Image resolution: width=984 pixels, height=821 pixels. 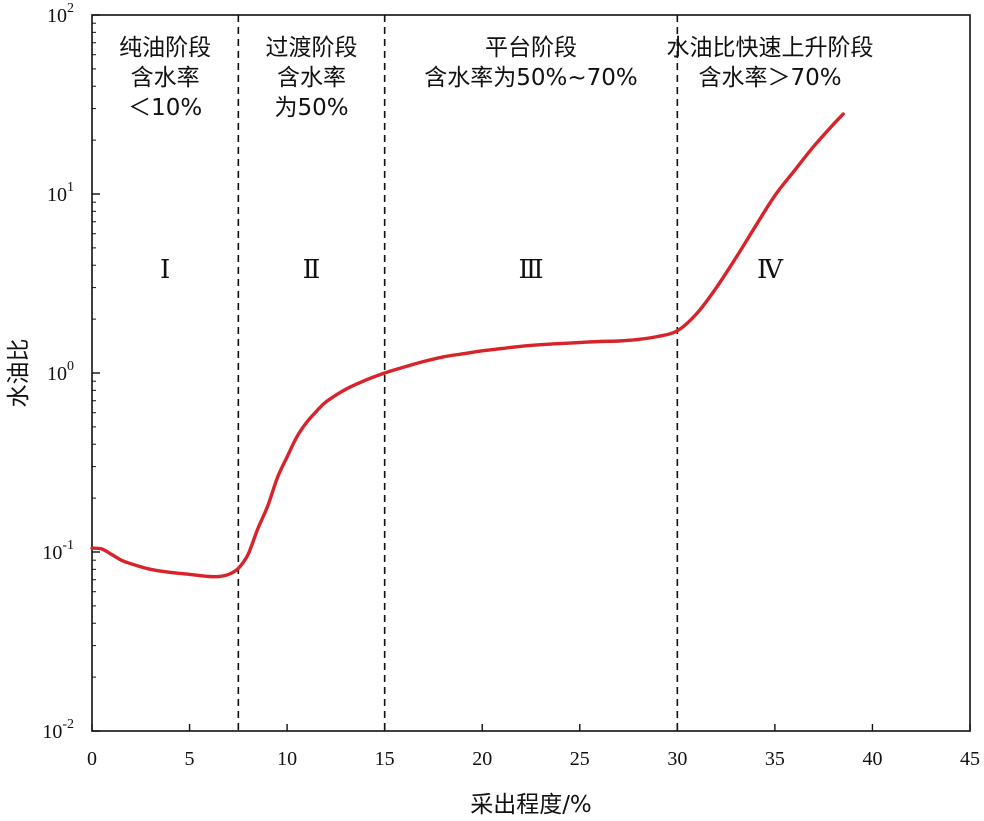 I want to click on stage-roman-numeral: Ⅱ, so click(x=312, y=270).